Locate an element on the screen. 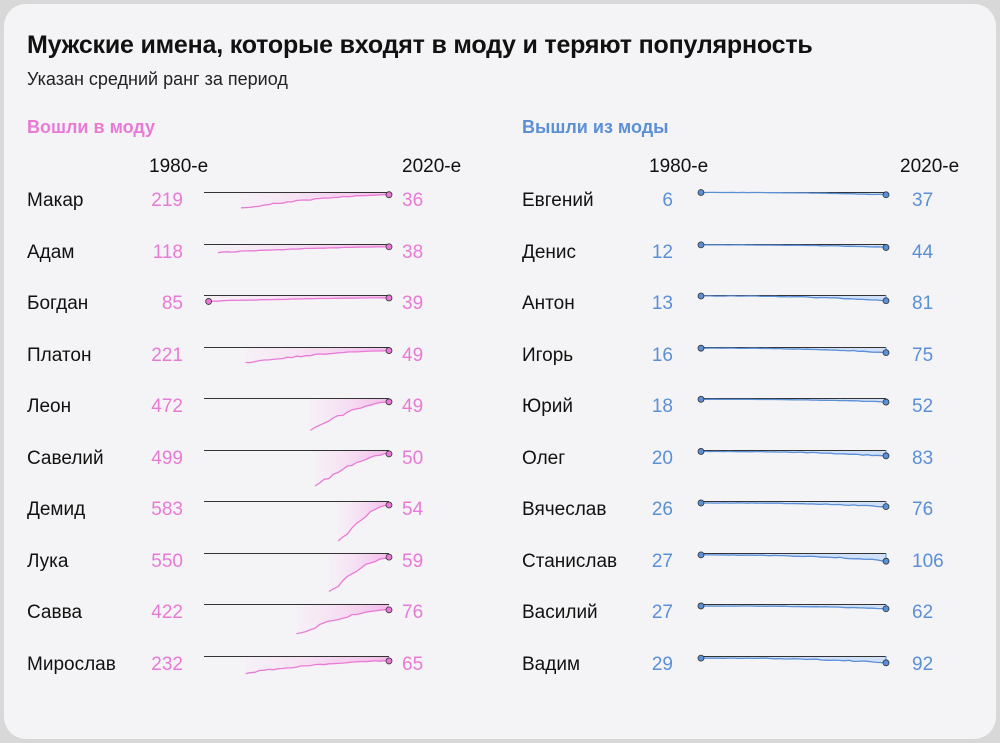 The width and height of the screenshot is (1000, 743). falling-start-rank: 13 is located at coordinates (662, 303).